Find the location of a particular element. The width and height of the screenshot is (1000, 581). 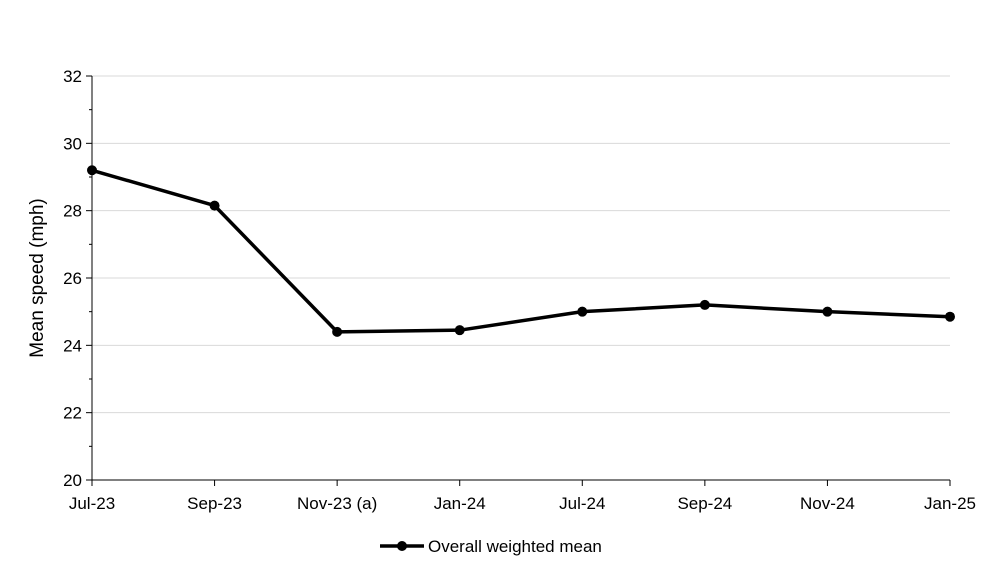

x-tick-label: Sep-24 is located at coordinates (704, 503).